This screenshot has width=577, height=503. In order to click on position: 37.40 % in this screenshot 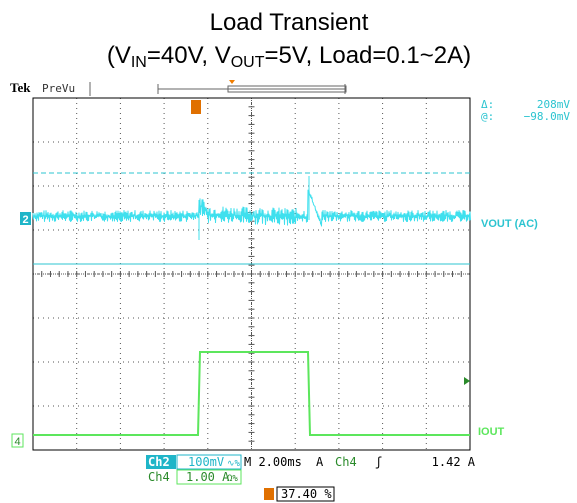, I will do `click(306, 494)`.